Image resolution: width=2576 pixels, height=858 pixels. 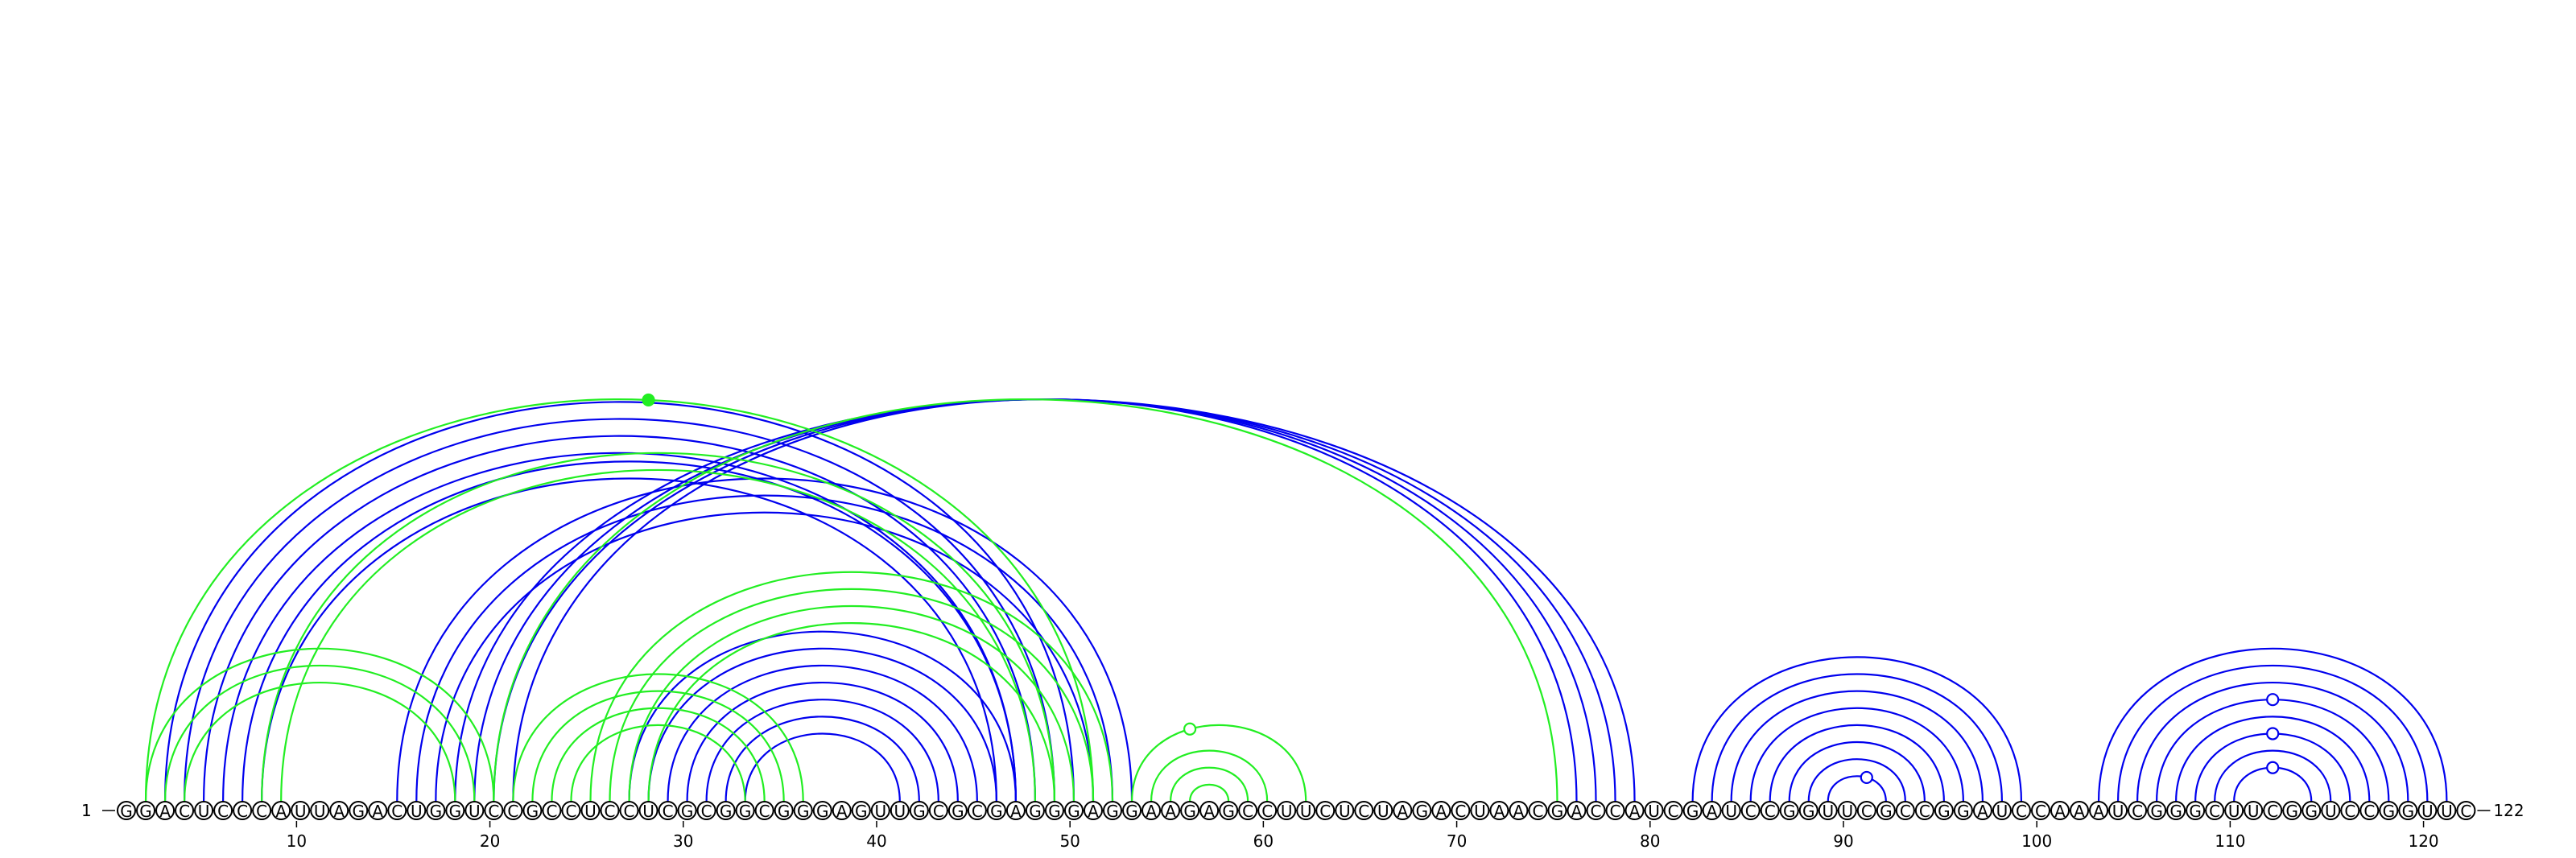 What do you see at coordinates (86, 811) in the screenshot?
I see `start-position-label: 1` at bounding box center [86, 811].